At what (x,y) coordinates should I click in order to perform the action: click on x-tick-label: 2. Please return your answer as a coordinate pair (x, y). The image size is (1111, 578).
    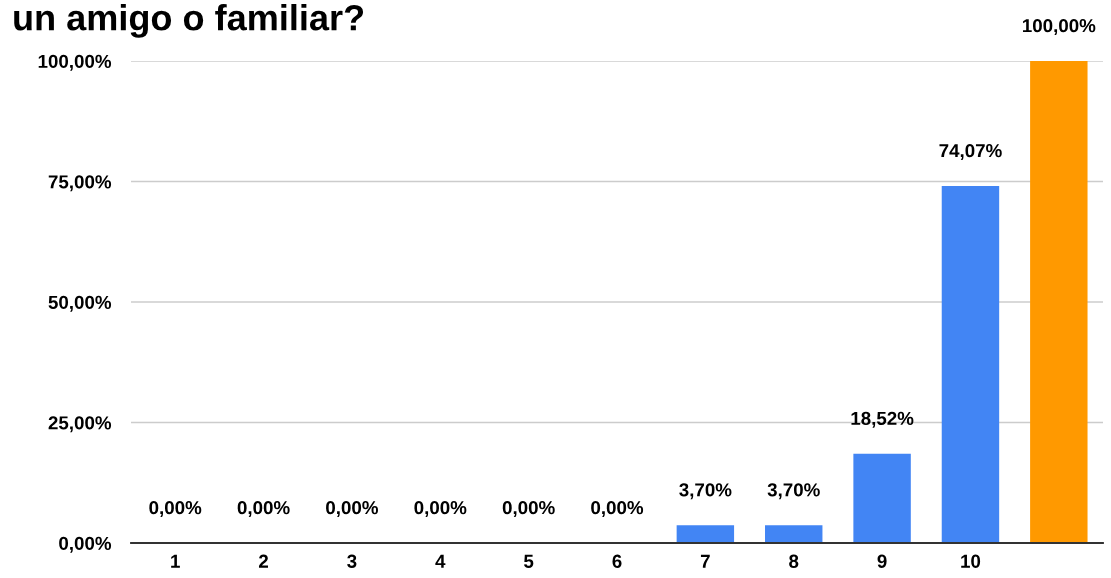
    Looking at the image, I should click on (263, 561).